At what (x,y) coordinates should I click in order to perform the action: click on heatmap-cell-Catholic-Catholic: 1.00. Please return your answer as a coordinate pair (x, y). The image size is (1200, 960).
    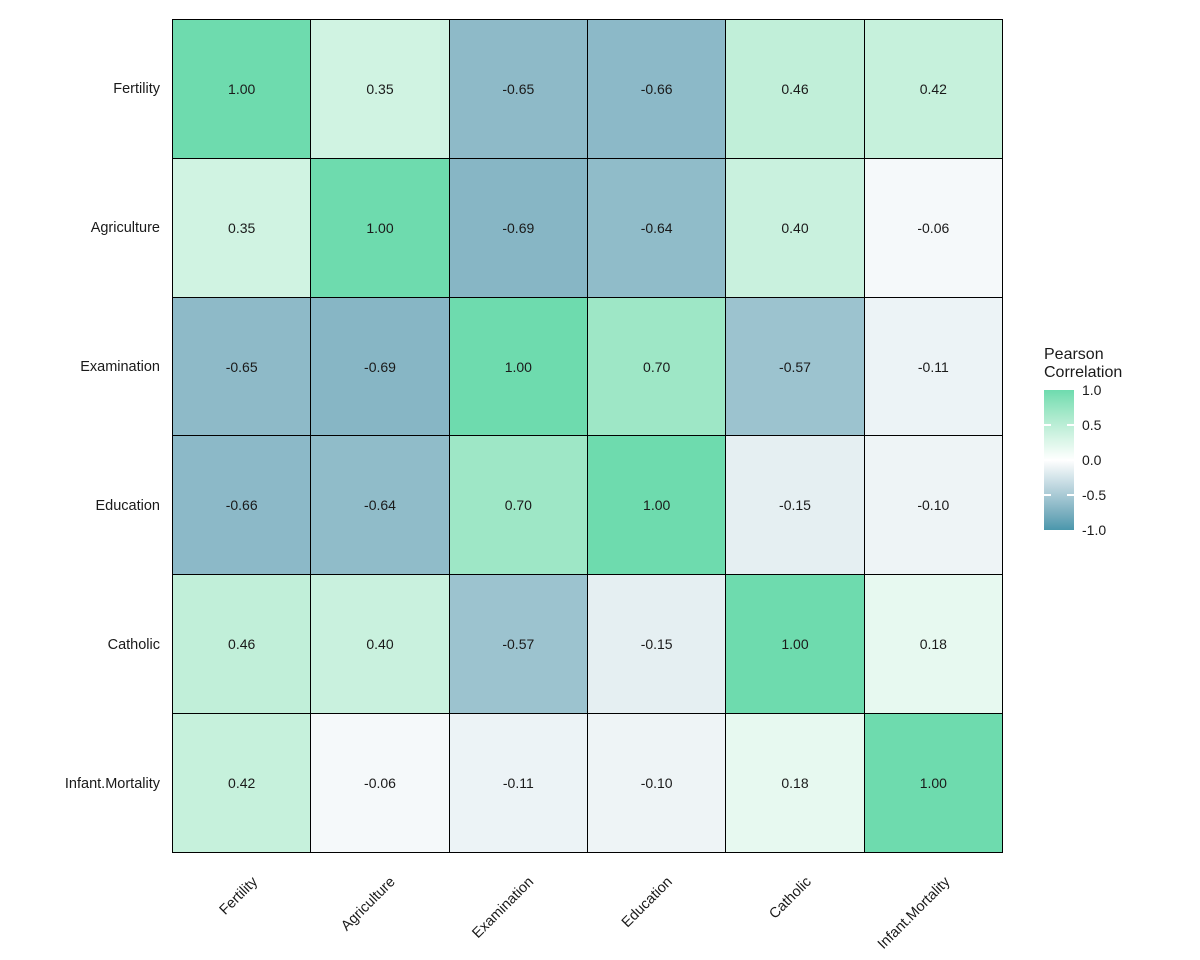
    Looking at the image, I should click on (795, 644).